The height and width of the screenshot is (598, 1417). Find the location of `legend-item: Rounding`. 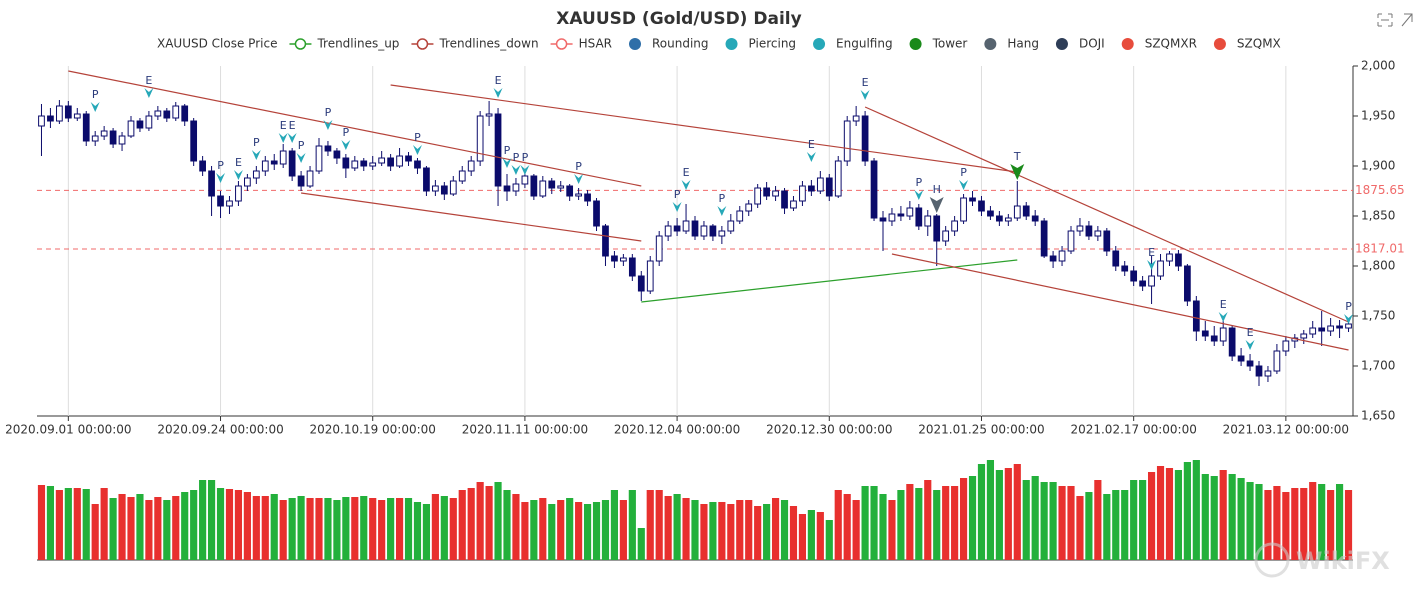

legend-item: Rounding is located at coordinates (669, 44).